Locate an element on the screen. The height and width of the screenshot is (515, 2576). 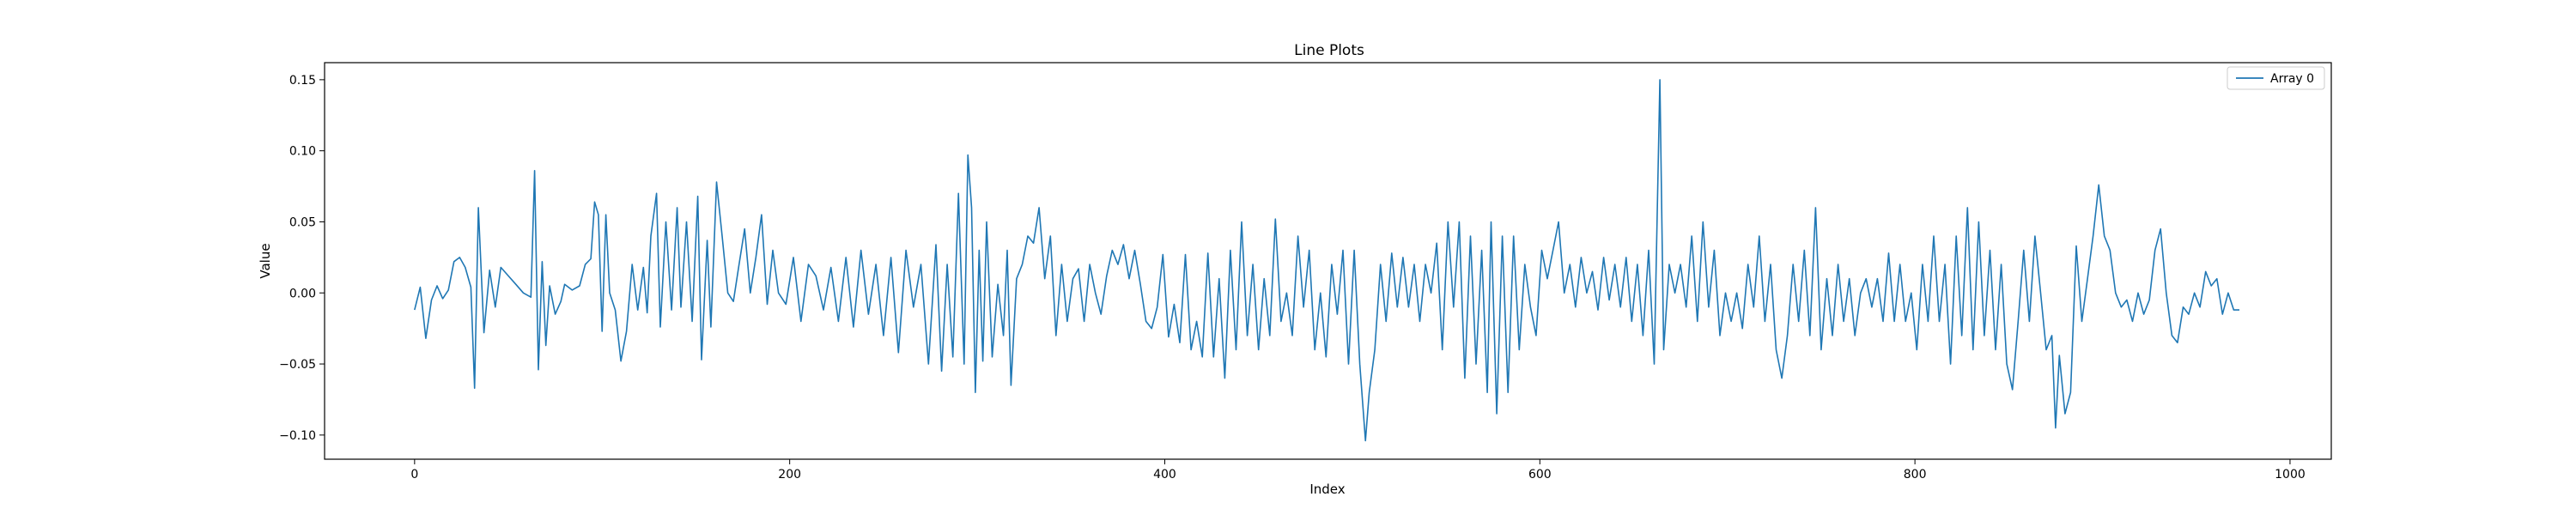
legend: Array 0 is located at coordinates (2276, 78).